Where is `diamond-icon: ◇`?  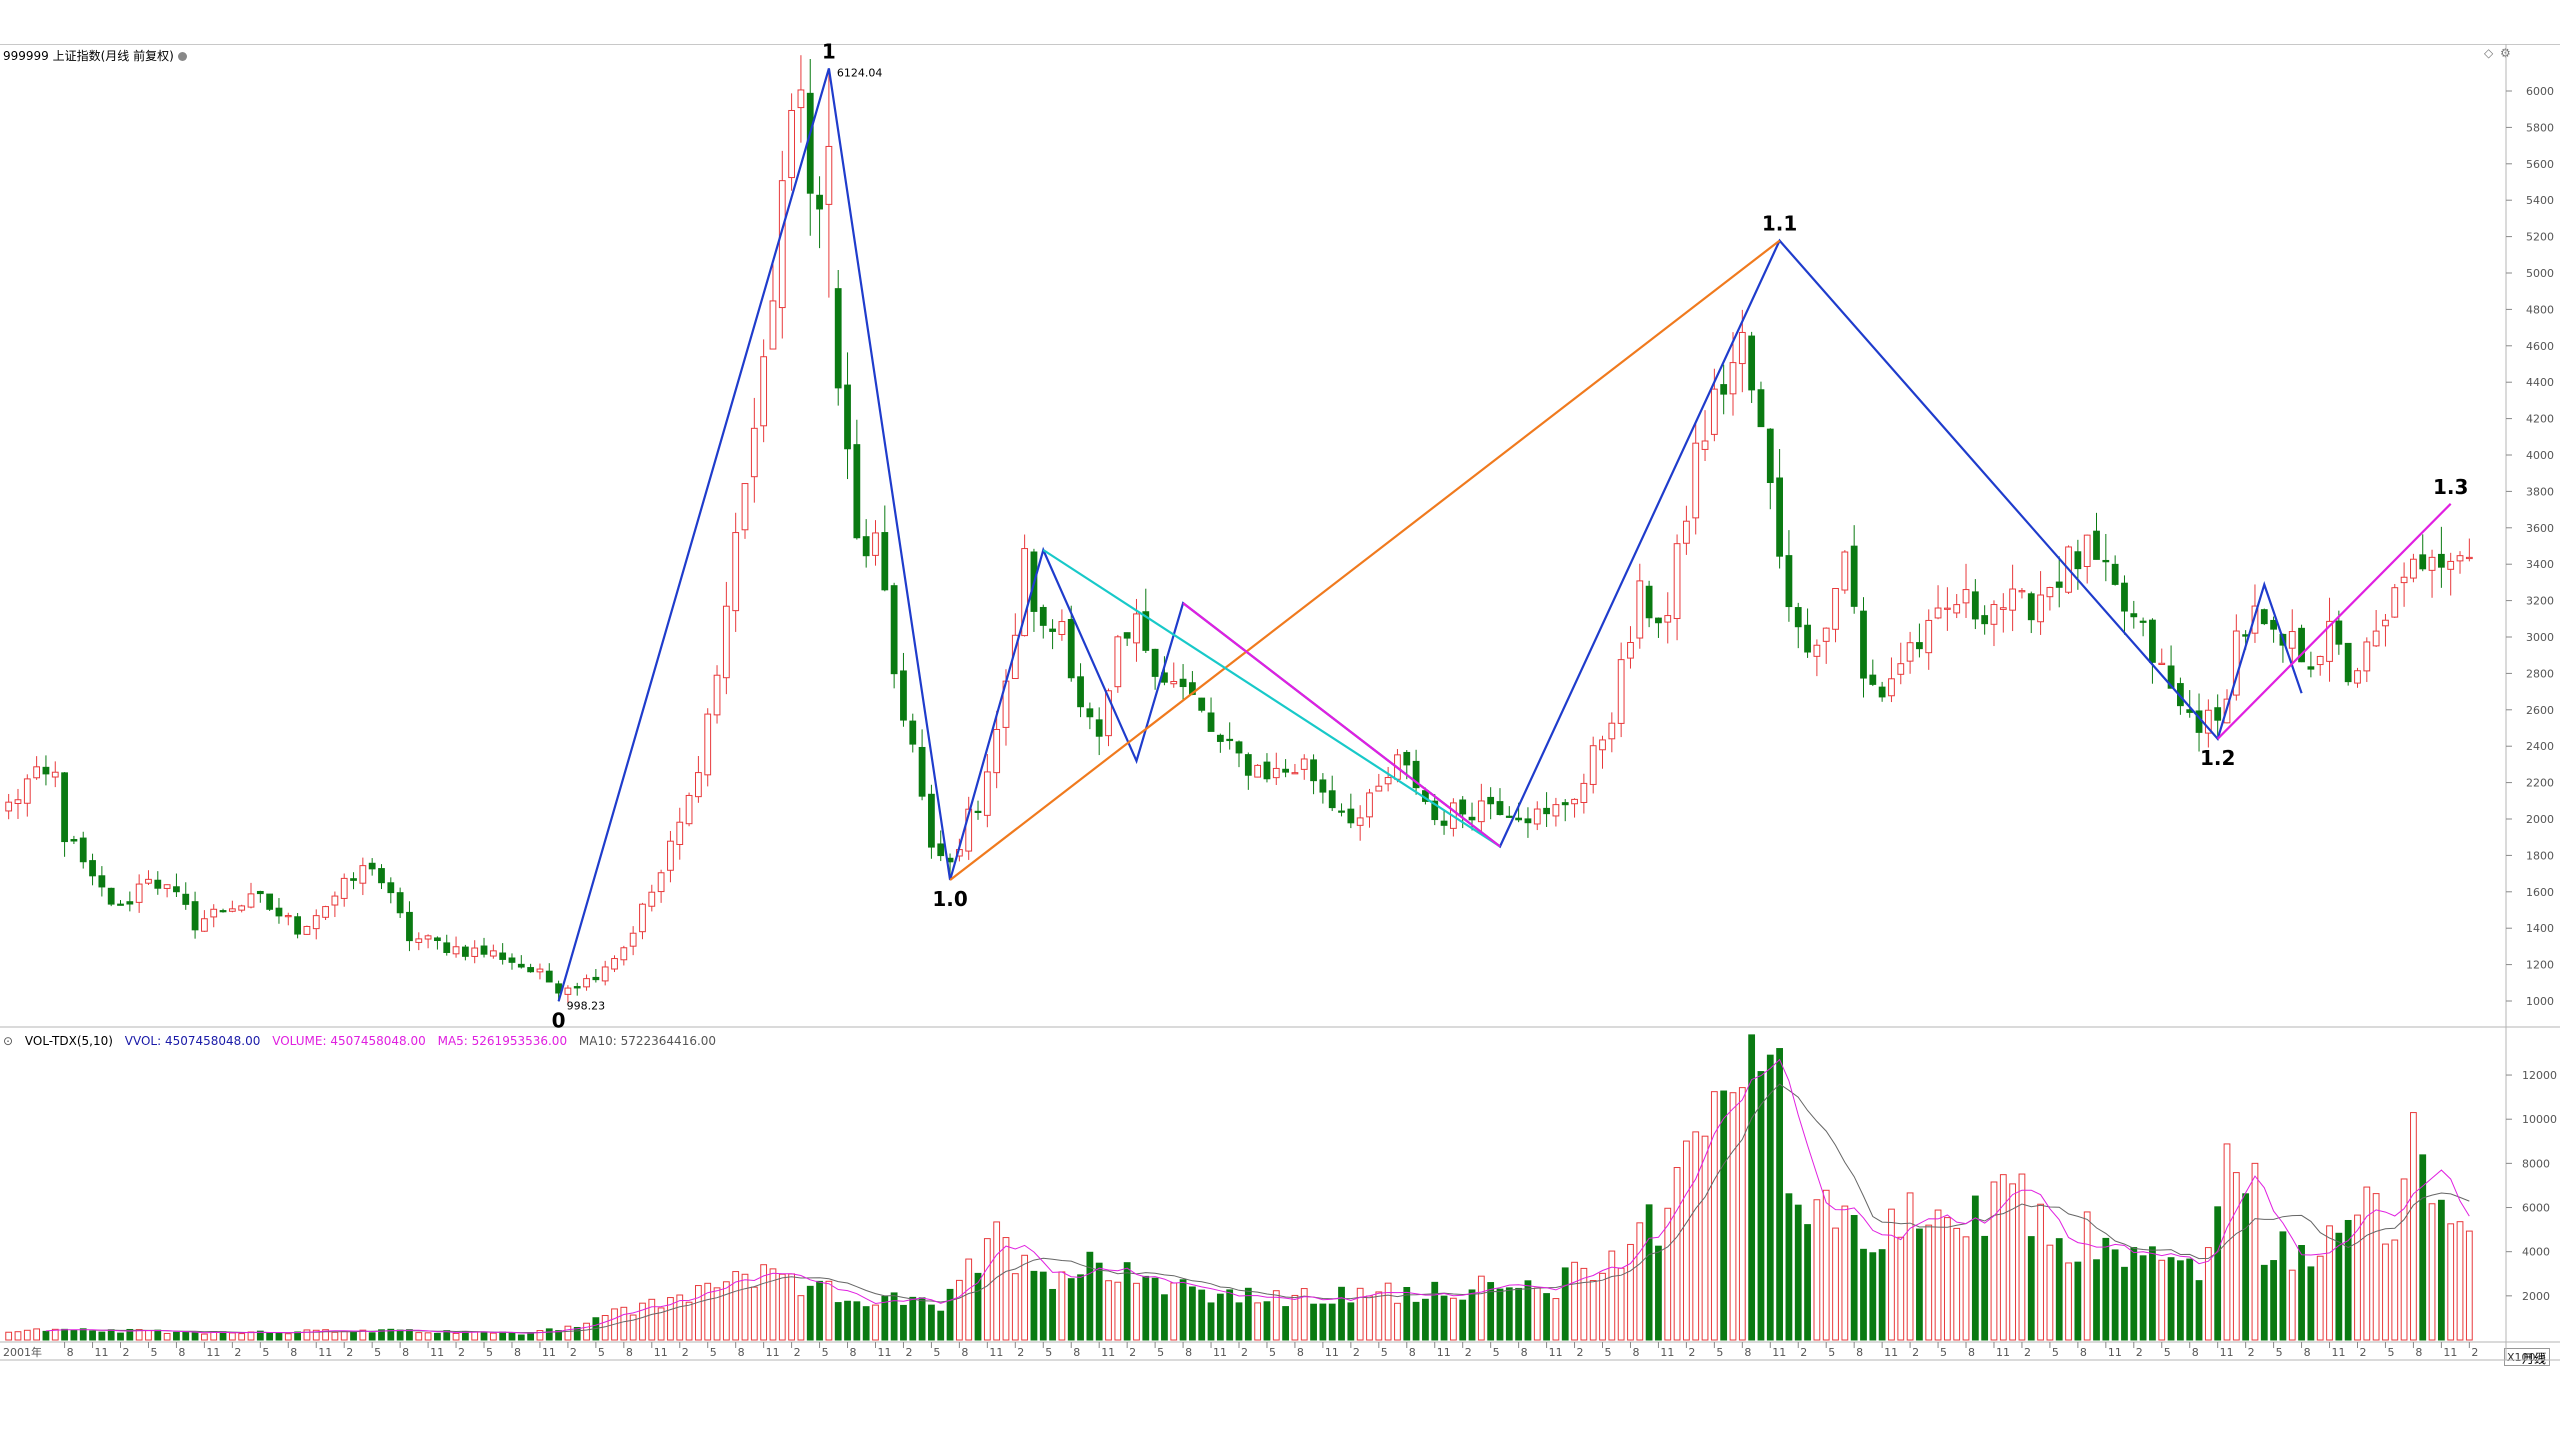 diamond-icon: ◇ is located at coordinates (2489, 53).